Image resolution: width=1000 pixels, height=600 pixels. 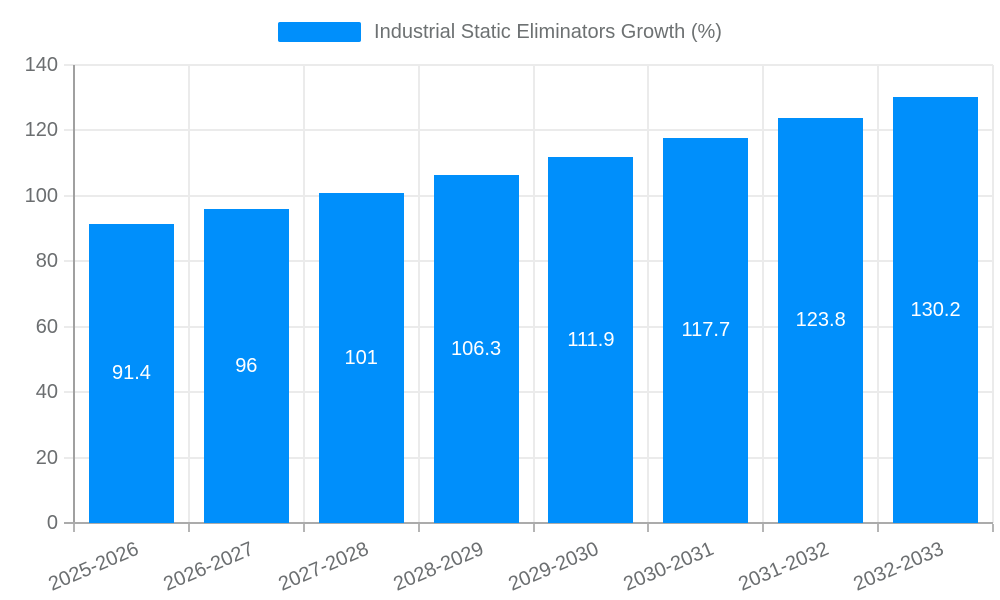 What do you see at coordinates (439, 566) in the screenshot?
I see `x-axis-label: 2028-2029` at bounding box center [439, 566].